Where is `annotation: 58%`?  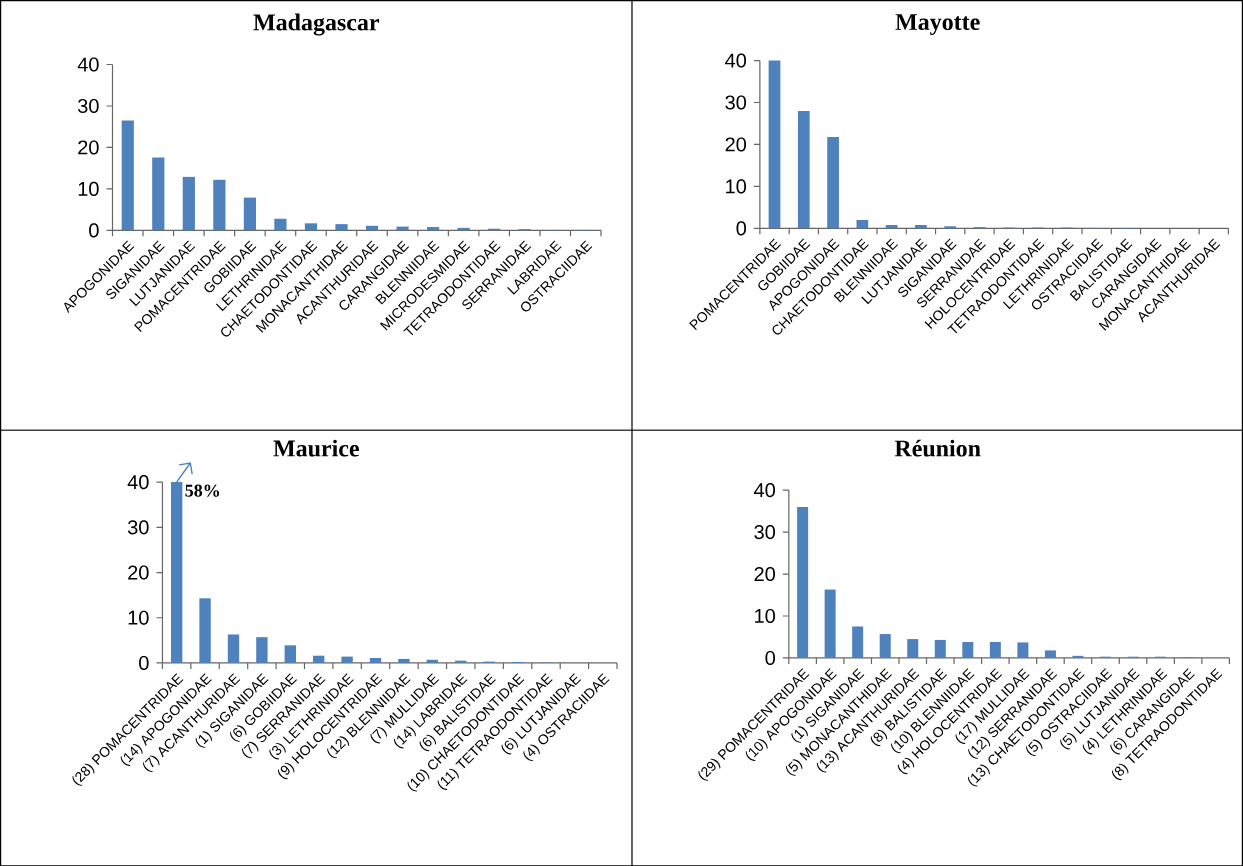 annotation: 58% is located at coordinates (202, 490).